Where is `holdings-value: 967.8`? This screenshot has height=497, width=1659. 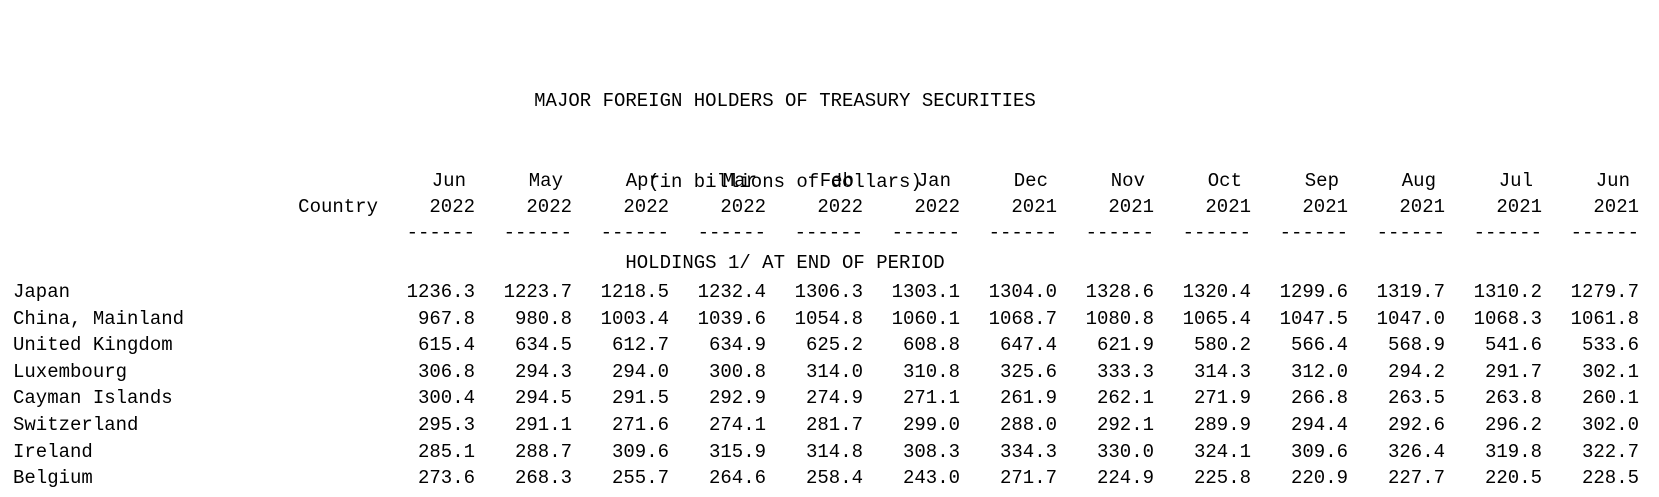
holdings-value: 967.8 is located at coordinates (446, 318).